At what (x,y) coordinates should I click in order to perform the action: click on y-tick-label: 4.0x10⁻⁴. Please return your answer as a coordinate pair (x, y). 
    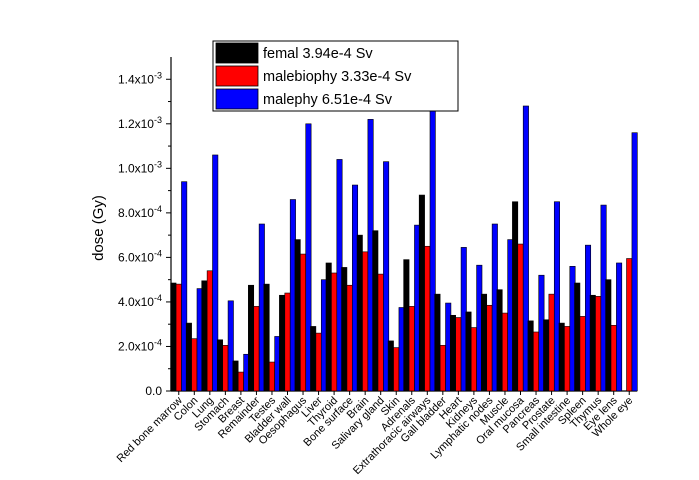
    Looking at the image, I should click on (140, 301).